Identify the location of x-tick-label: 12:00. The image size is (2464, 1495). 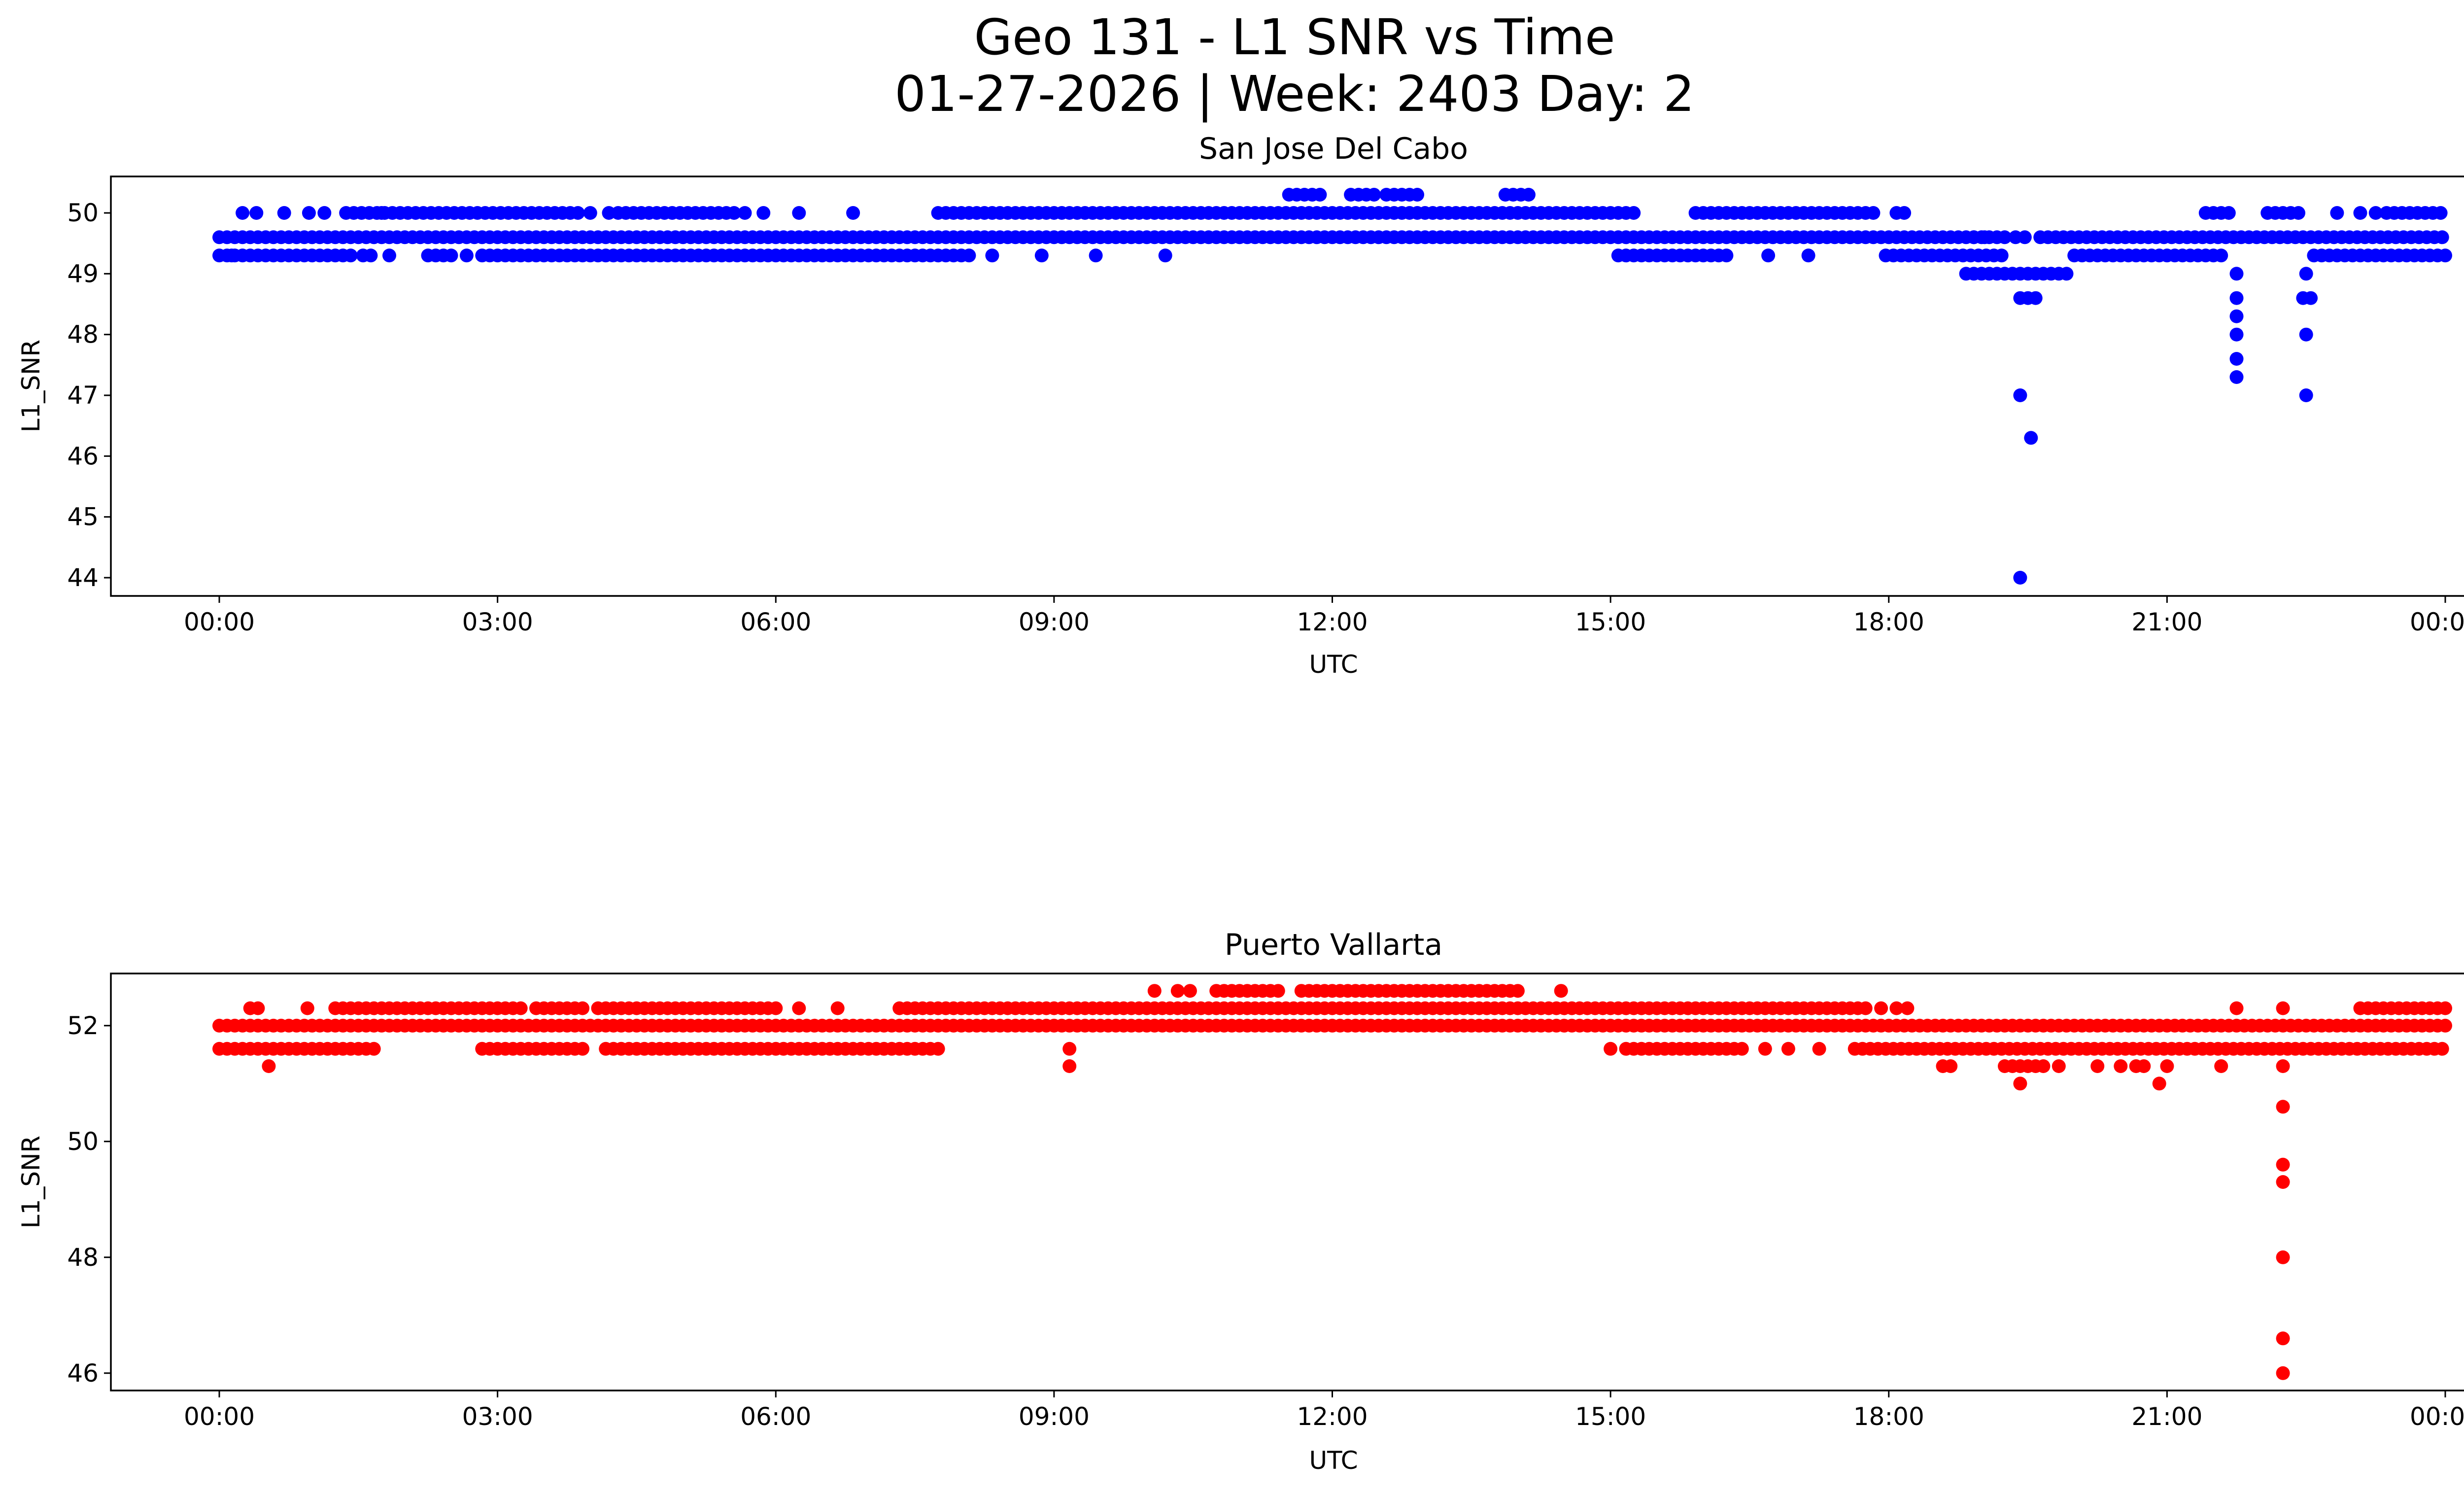
(1332, 622).